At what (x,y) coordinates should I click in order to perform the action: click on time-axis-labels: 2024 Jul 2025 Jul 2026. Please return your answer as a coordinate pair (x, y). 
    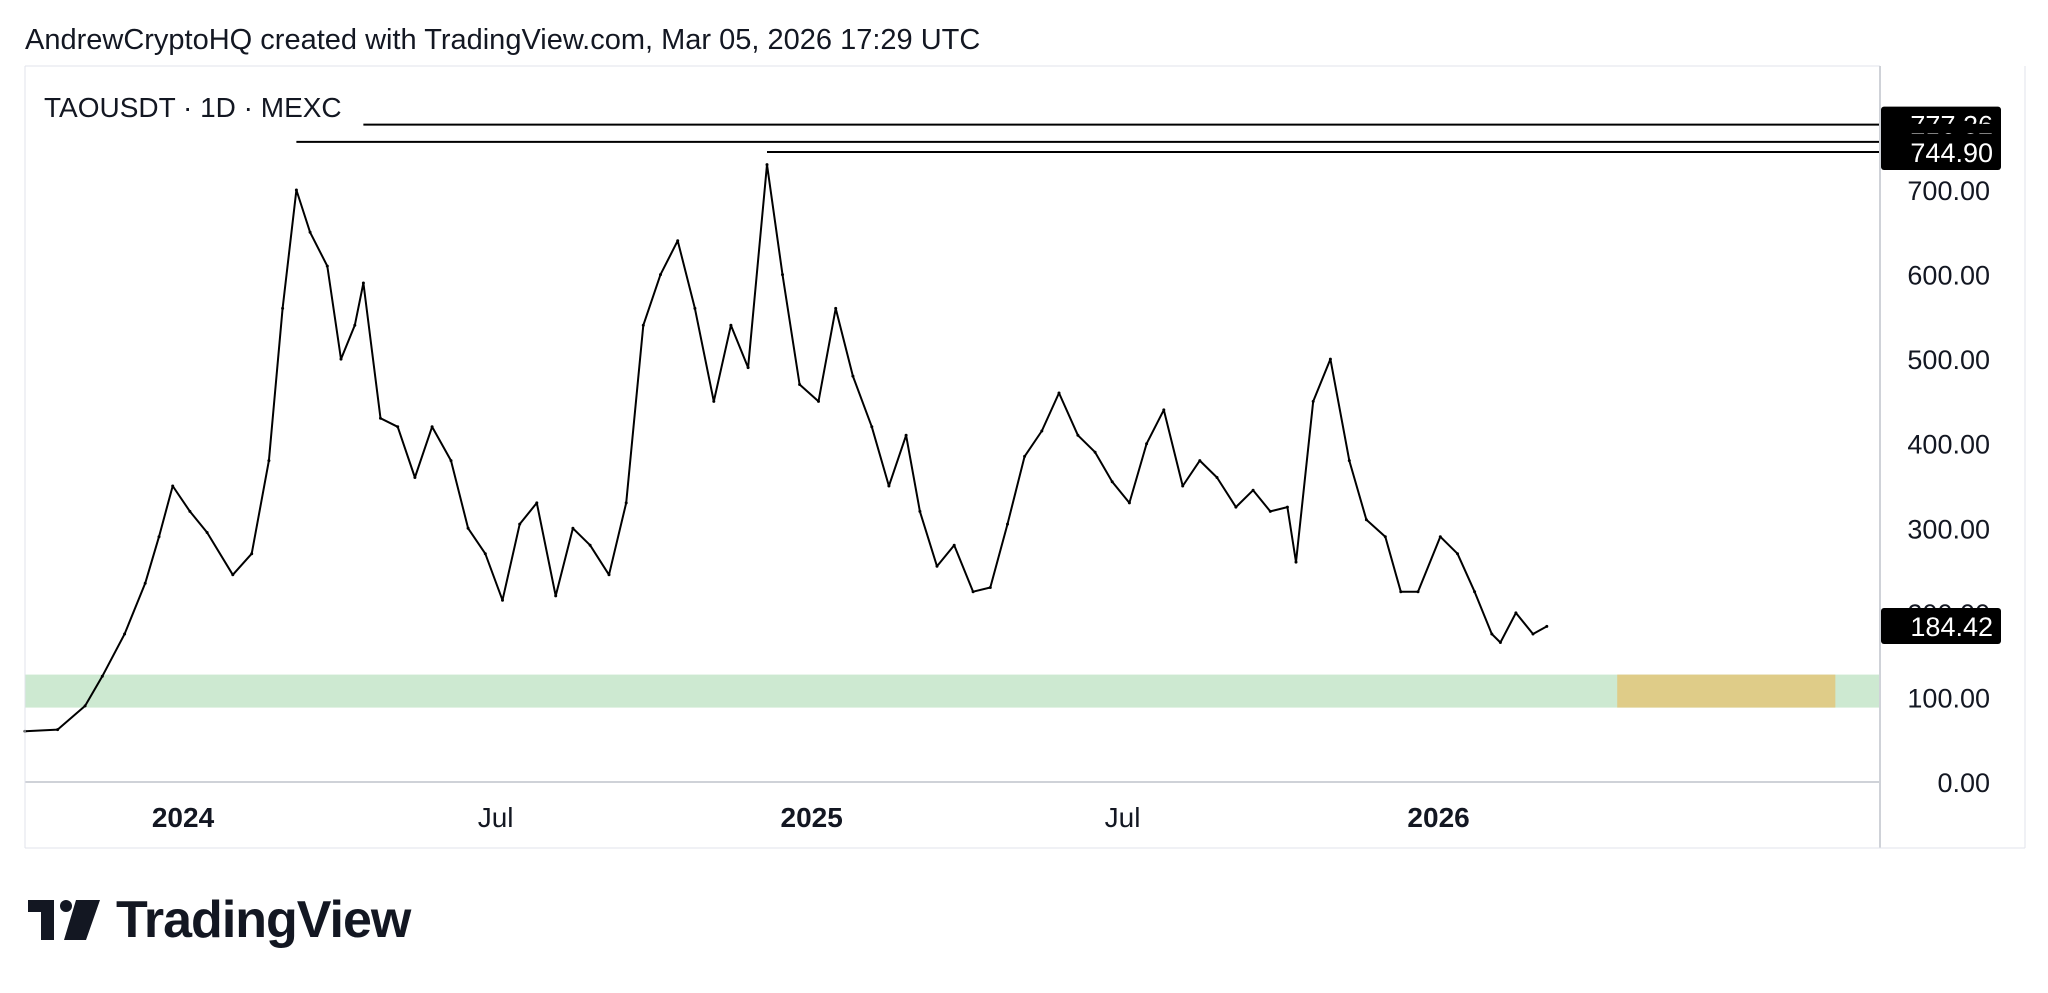
    Looking at the image, I should click on (811, 817).